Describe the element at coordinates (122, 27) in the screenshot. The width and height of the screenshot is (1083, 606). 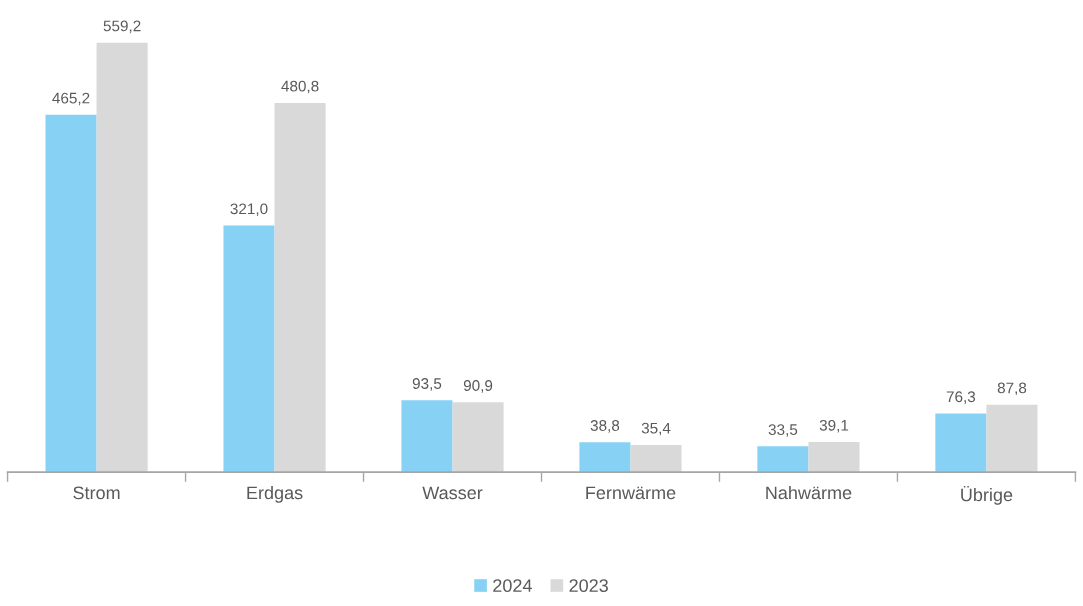
I see `data-label: 559,2` at that location.